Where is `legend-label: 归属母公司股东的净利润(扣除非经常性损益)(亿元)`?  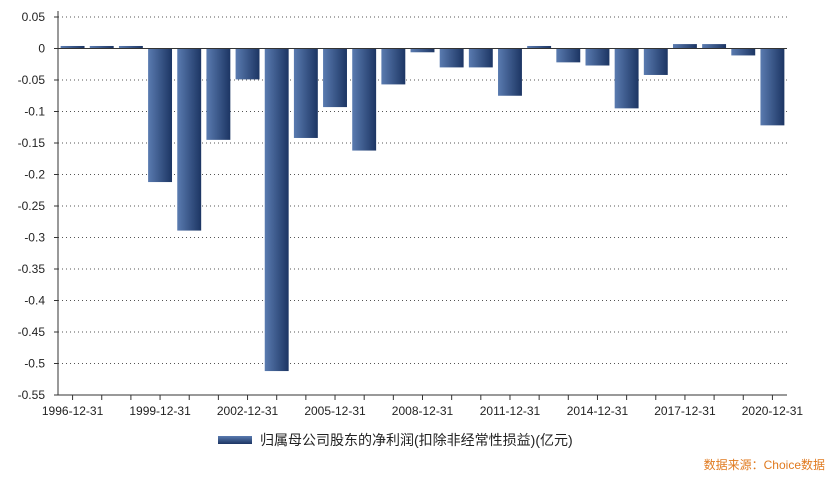 legend-label: 归属母公司股东的净利润(扣除非经常性损益)(亿元) is located at coordinates (416, 440).